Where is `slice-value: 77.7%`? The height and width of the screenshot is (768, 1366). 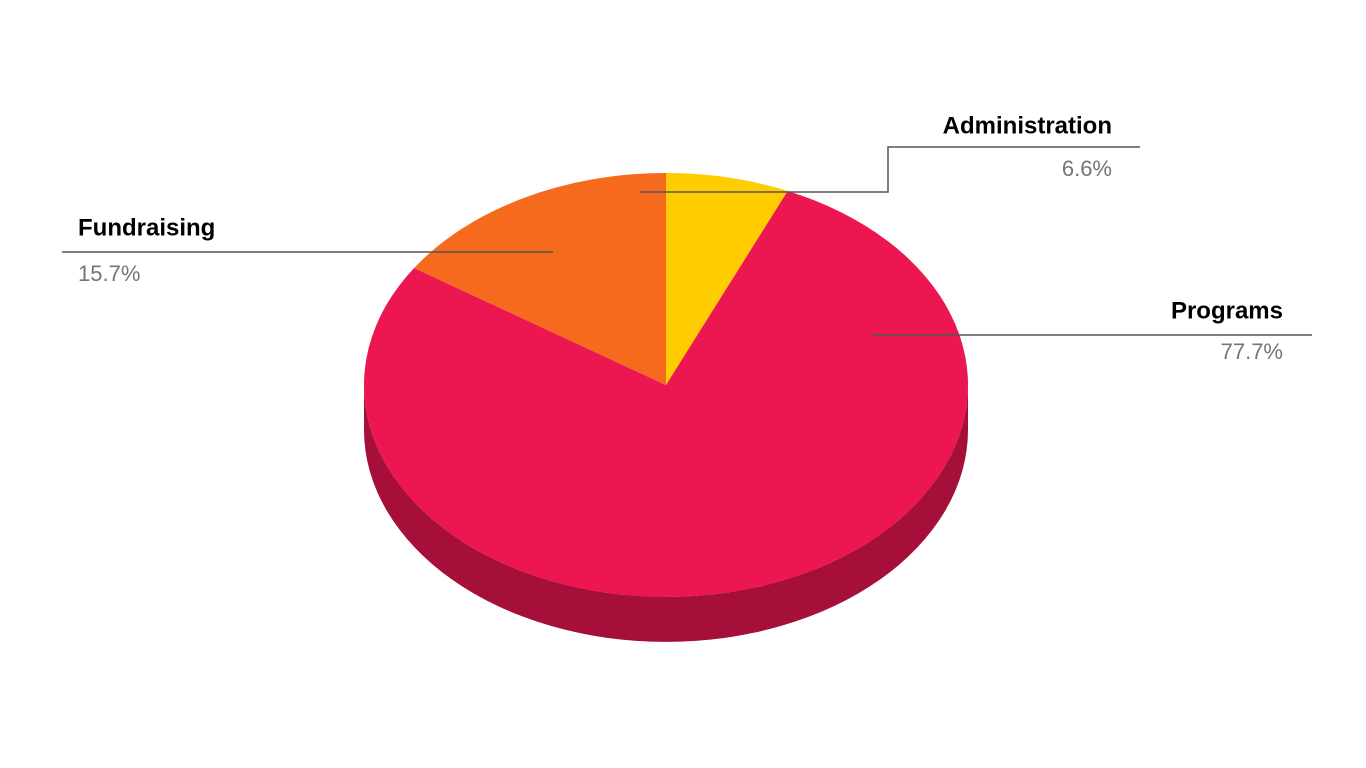
slice-value: 77.7% is located at coordinates (1252, 351).